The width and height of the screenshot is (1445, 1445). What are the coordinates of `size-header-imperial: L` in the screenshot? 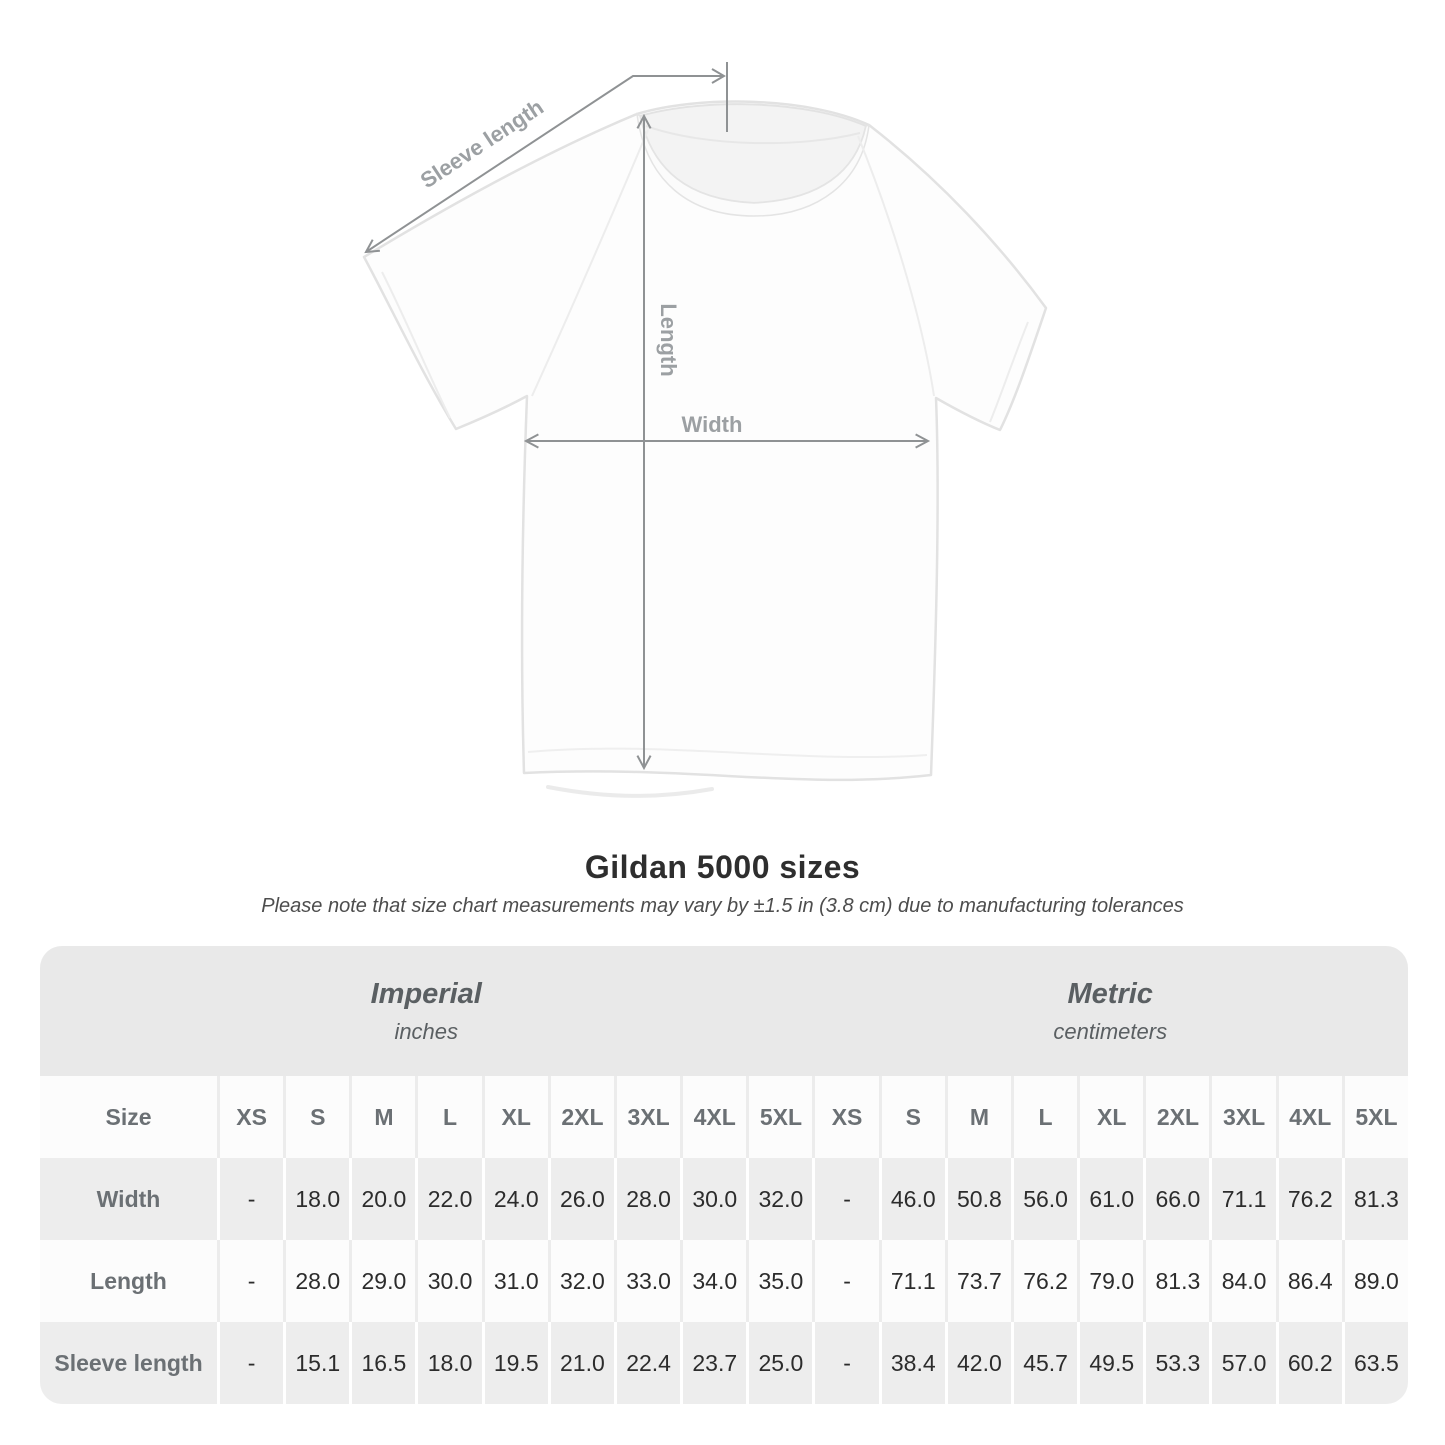 It's located at (448, 1117).